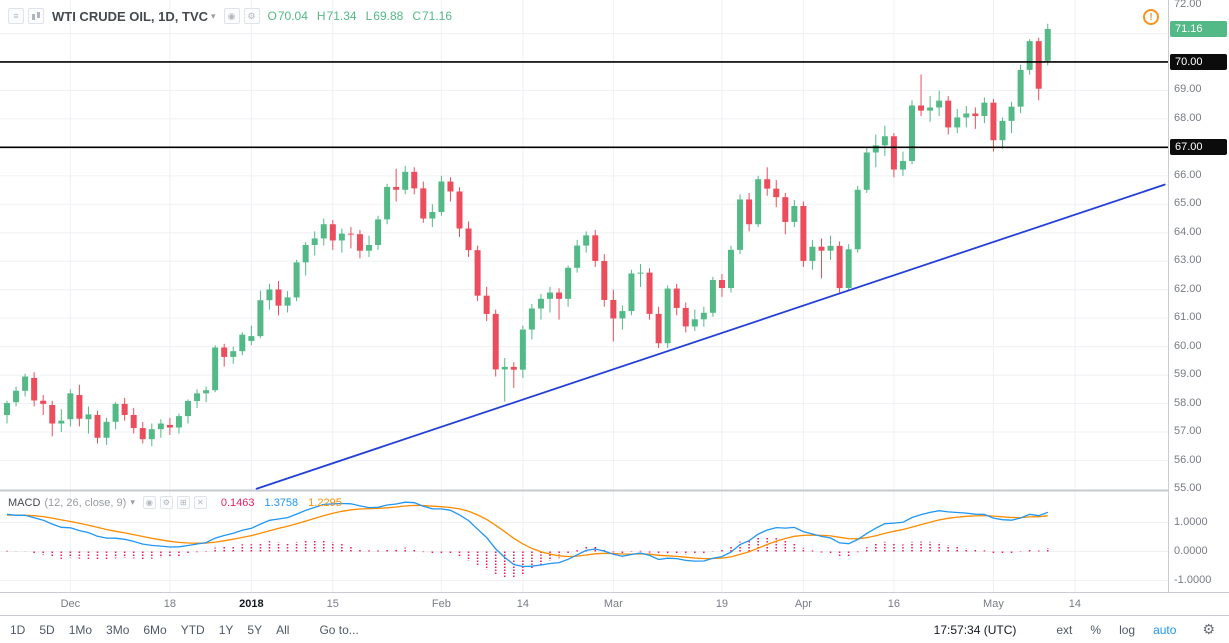  Describe the element at coordinates (16, 16) in the screenshot. I see `menu-icon: ≡` at that location.